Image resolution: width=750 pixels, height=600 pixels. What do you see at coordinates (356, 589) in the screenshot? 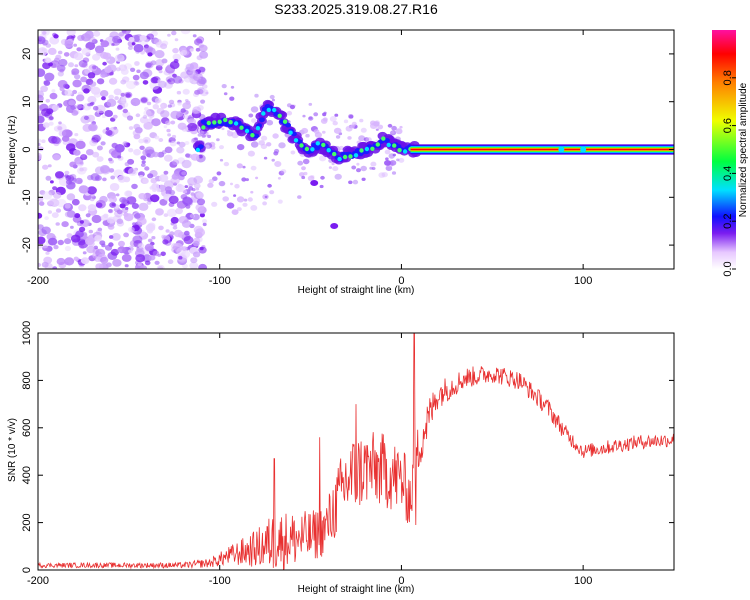
I see `snr-x-label: Height of straight line (km)` at bounding box center [356, 589].